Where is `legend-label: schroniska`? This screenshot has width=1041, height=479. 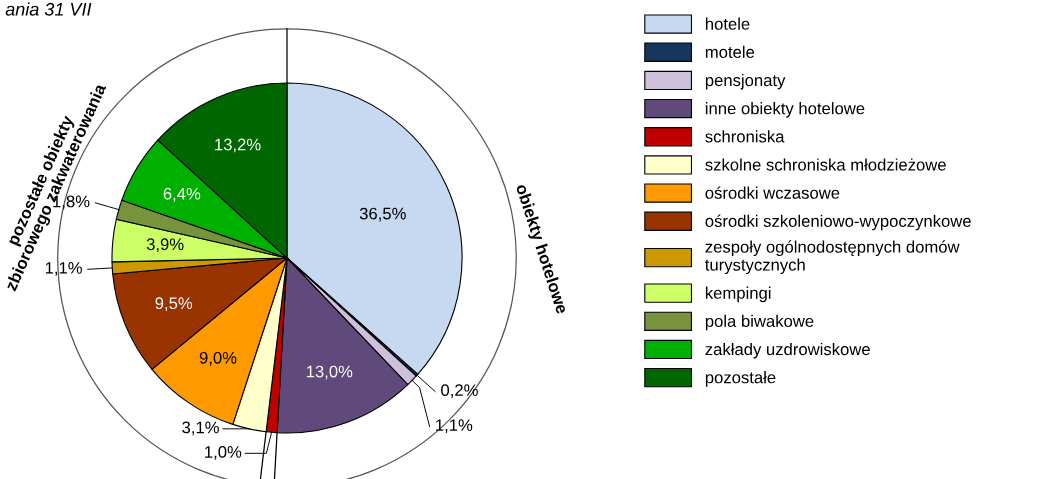 legend-label: schroniska is located at coordinates (745, 136).